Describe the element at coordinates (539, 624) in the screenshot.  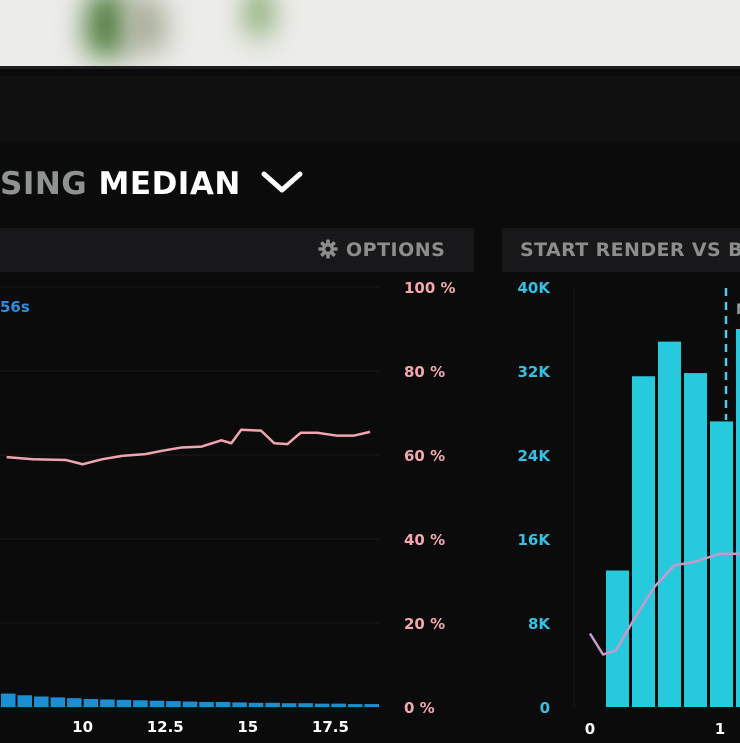
I see `y-tick-label: 8K` at that location.